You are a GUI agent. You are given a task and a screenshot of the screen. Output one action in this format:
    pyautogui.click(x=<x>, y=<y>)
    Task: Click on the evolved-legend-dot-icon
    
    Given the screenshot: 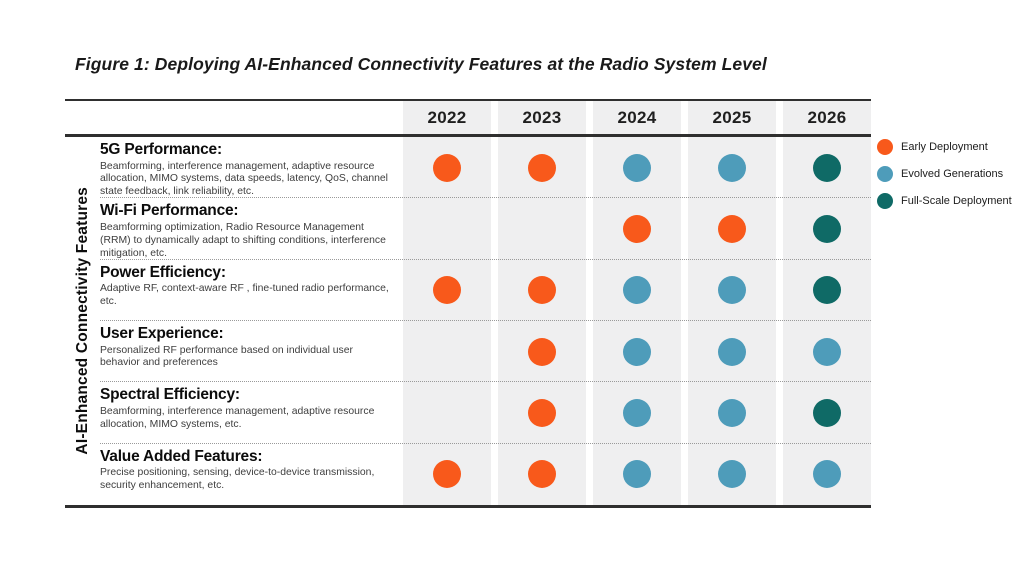 What is the action you would take?
    pyautogui.click(x=885, y=174)
    